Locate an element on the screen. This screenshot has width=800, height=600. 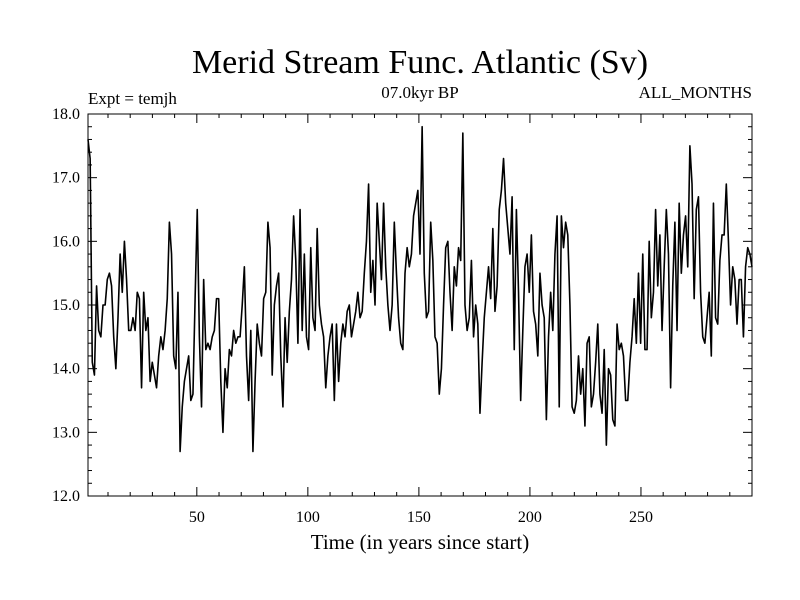
months-label: ALL_MONTHS is located at coordinates (695, 92).